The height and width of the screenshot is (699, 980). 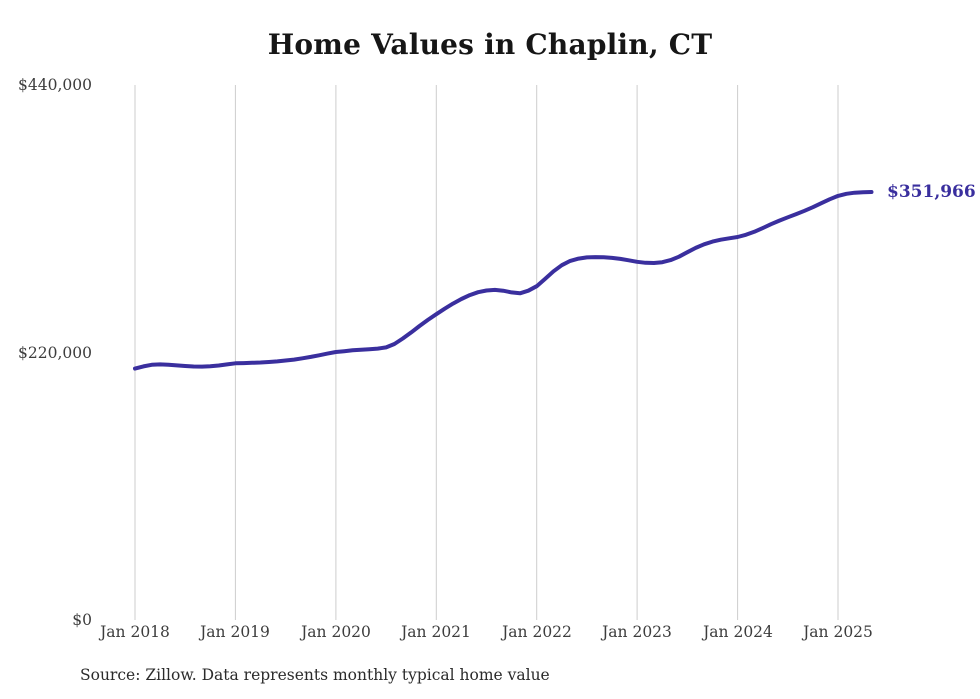 What do you see at coordinates (931, 192) in the screenshot?
I see `series-end-value-label: $351,966` at bounding box center [931, 192].